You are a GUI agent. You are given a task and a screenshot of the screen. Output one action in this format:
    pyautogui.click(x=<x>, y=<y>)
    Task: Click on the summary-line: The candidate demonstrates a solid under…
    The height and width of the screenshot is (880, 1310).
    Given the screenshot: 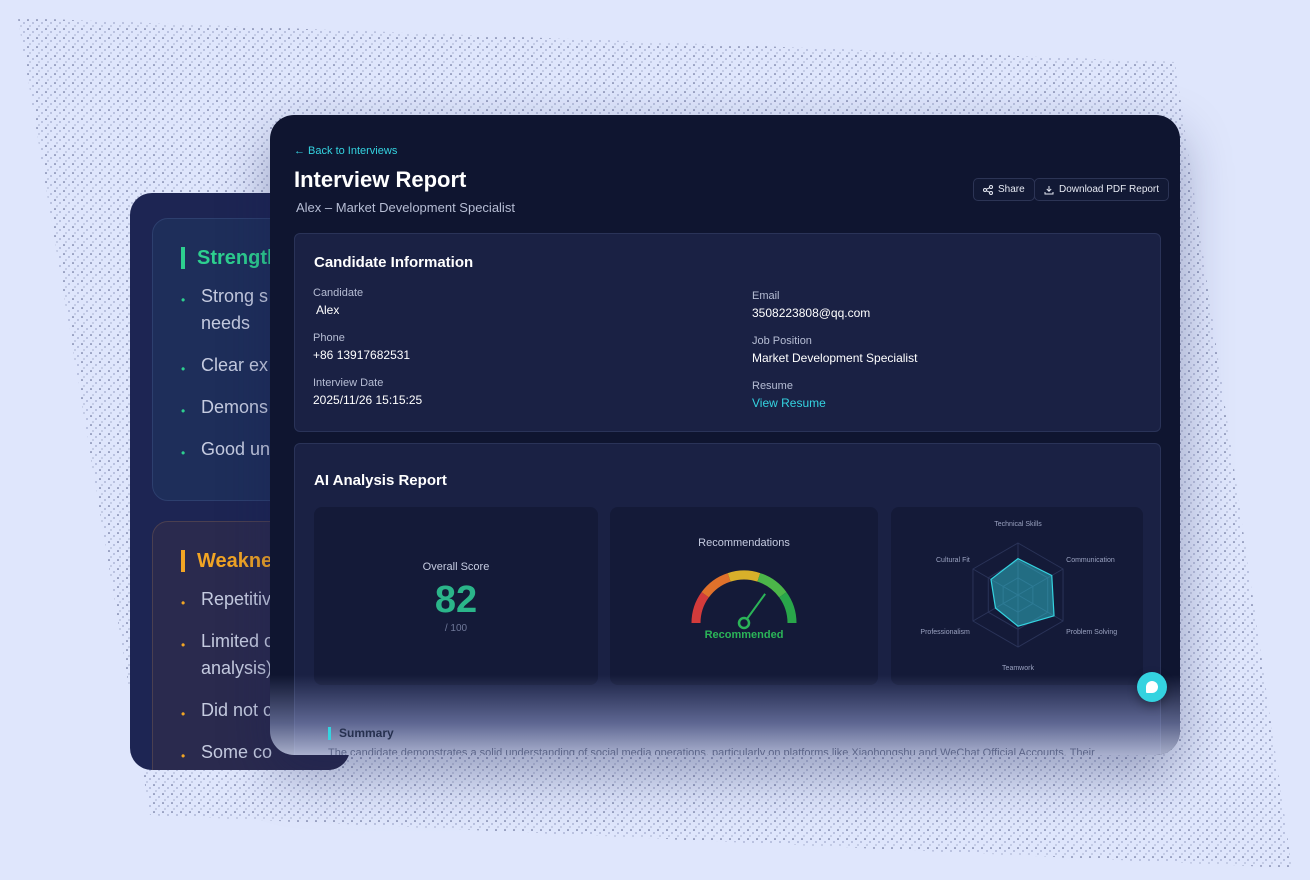 What is the action you would take?
    pyautogui.click(x=711, y=751)
    